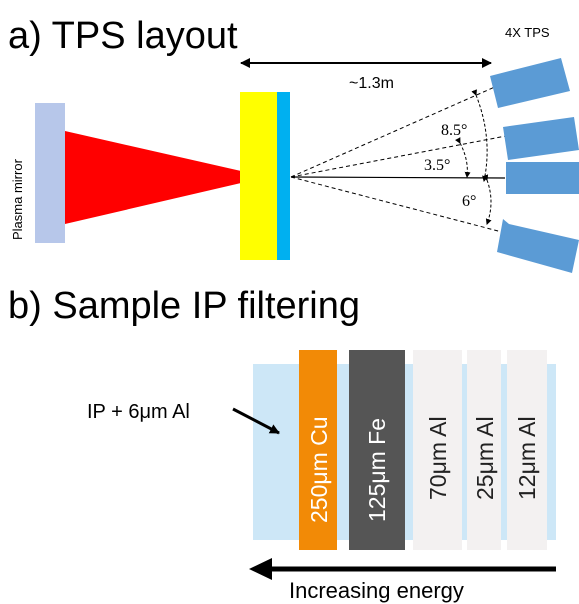 The width and height of the screenshot is (579, 604). Describe the element at coordinates (123, 36) in the screenshot. I see `panel-a-title: a) TPS layout` at that location.